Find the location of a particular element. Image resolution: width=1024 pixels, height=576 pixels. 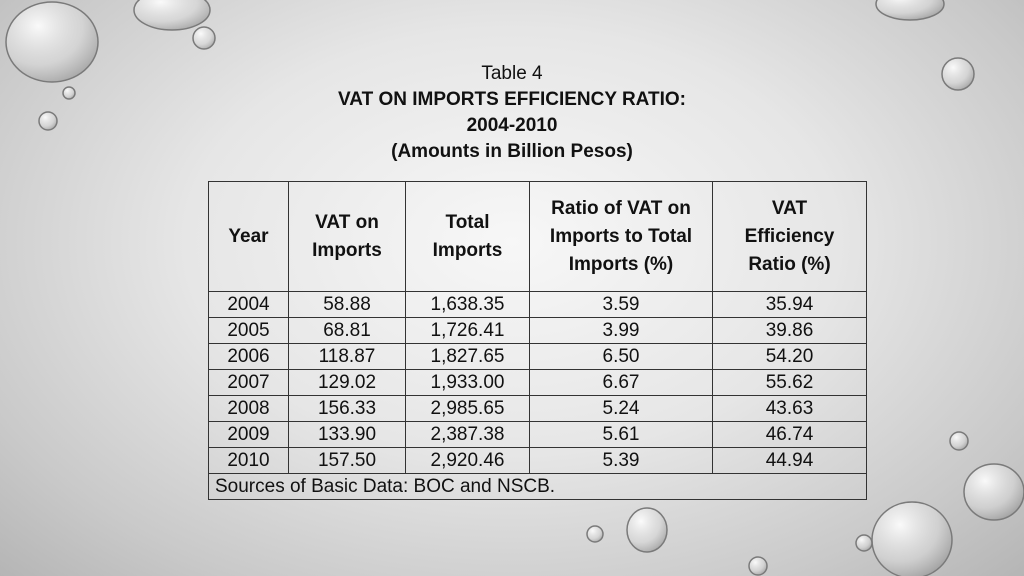

cell-ratio: 5.39 is located at coordinates (621, 460).